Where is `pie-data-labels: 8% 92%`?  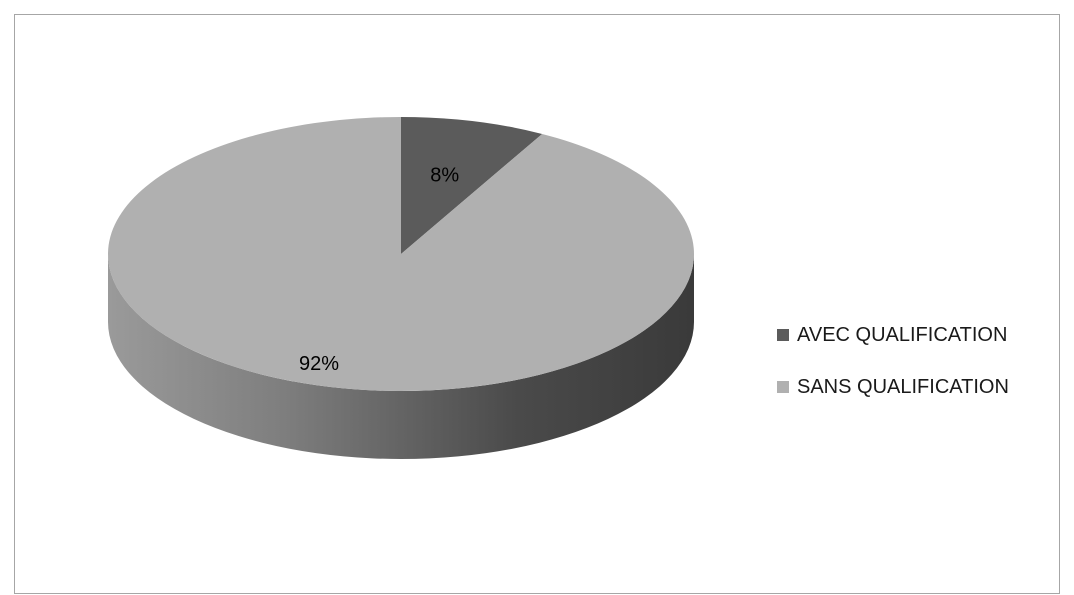
pie-data-labels: 8% 92% is located at coordinates (379, 269).